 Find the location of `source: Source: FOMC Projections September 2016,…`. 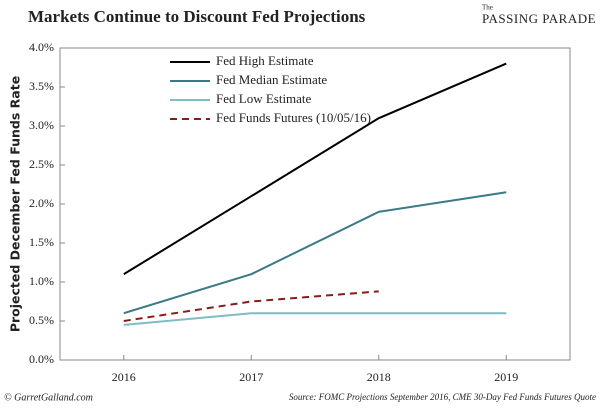

source: Source: FOMC Projections September 2016,… is located at coordinates (442, 397).